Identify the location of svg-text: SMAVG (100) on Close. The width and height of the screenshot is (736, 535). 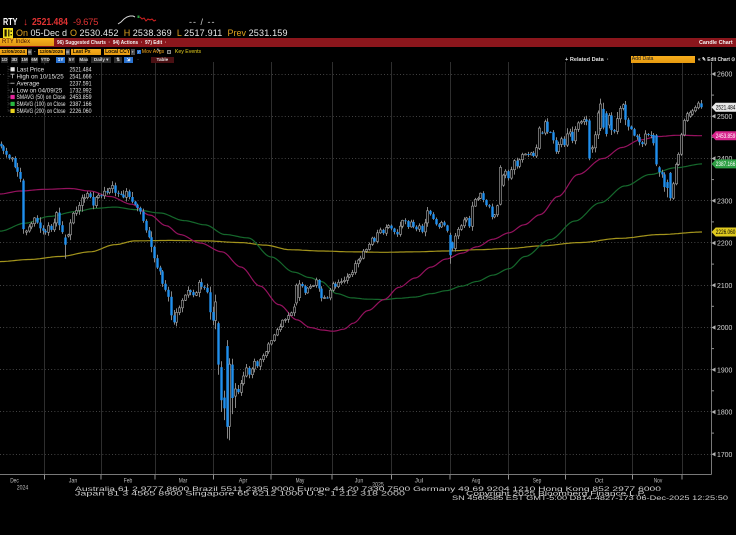
(41, 104).